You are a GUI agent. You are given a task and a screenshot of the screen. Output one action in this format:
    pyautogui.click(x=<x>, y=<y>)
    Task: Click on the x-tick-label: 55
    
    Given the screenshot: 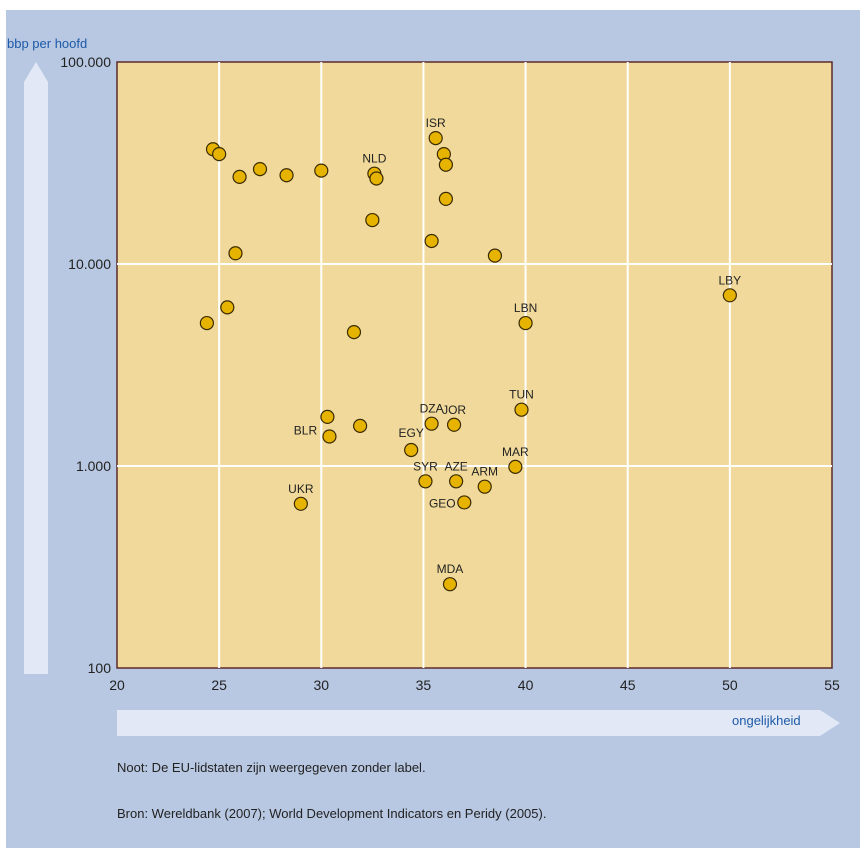 What is the action you would take?
    pyautogui.click(x=832, y=685)
    